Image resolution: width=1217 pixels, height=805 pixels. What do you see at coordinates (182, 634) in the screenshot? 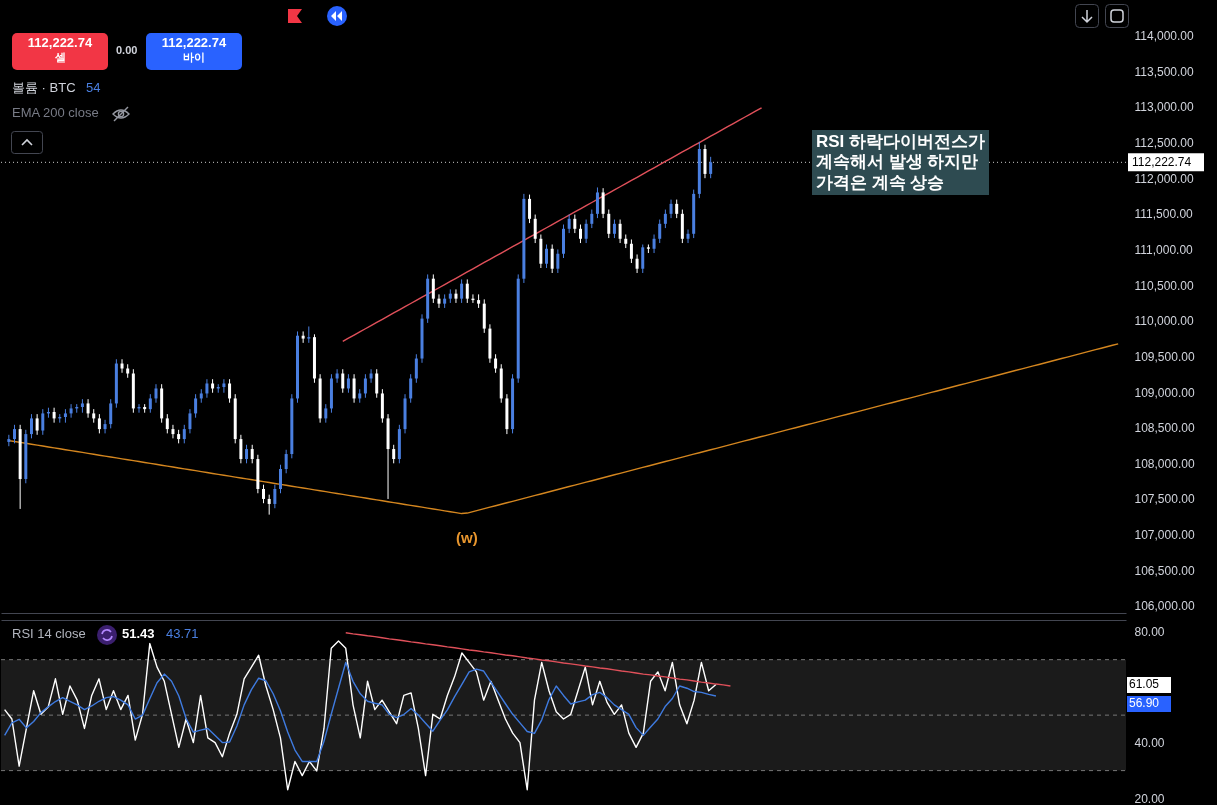
I see `annotation: 43.71` at bounding box center [182, 634].